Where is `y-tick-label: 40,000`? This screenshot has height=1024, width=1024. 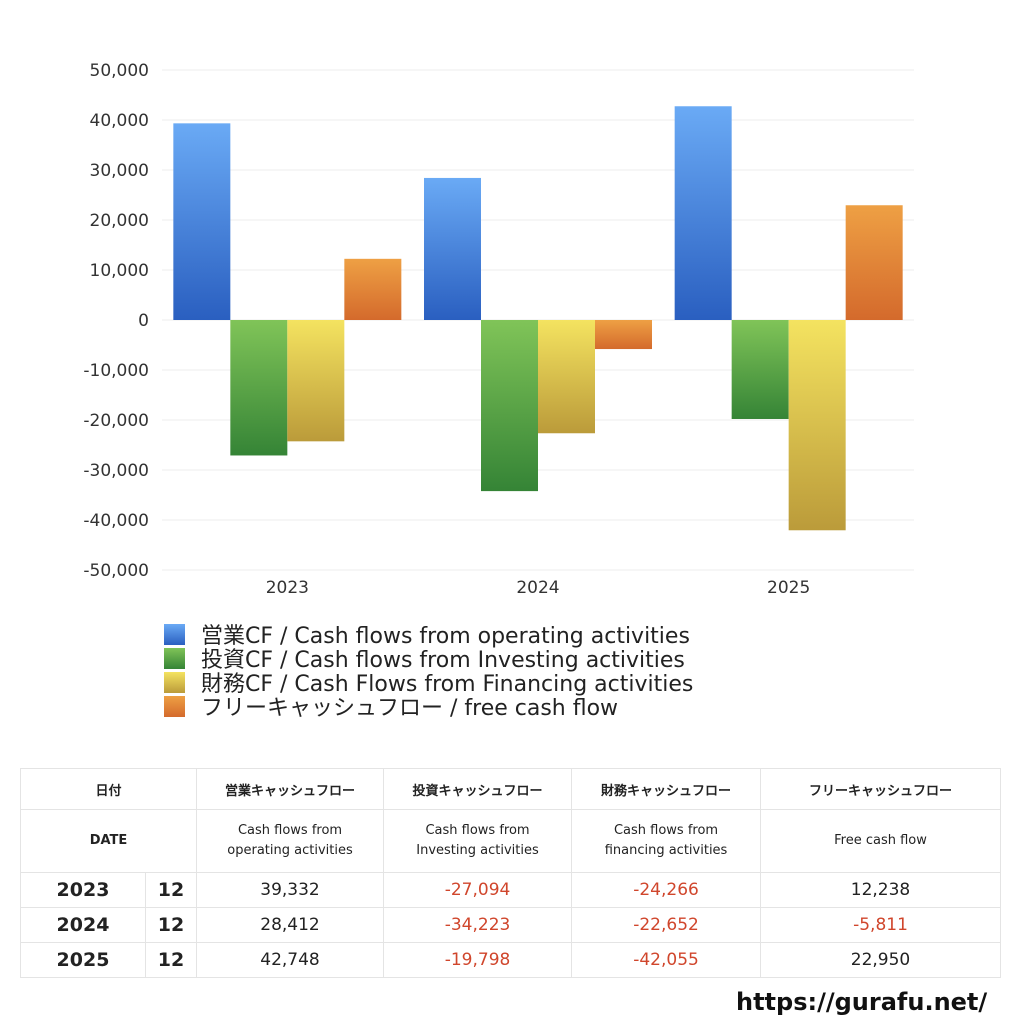
y-tick-label: 40,000 is located at coordinates (119, 121).